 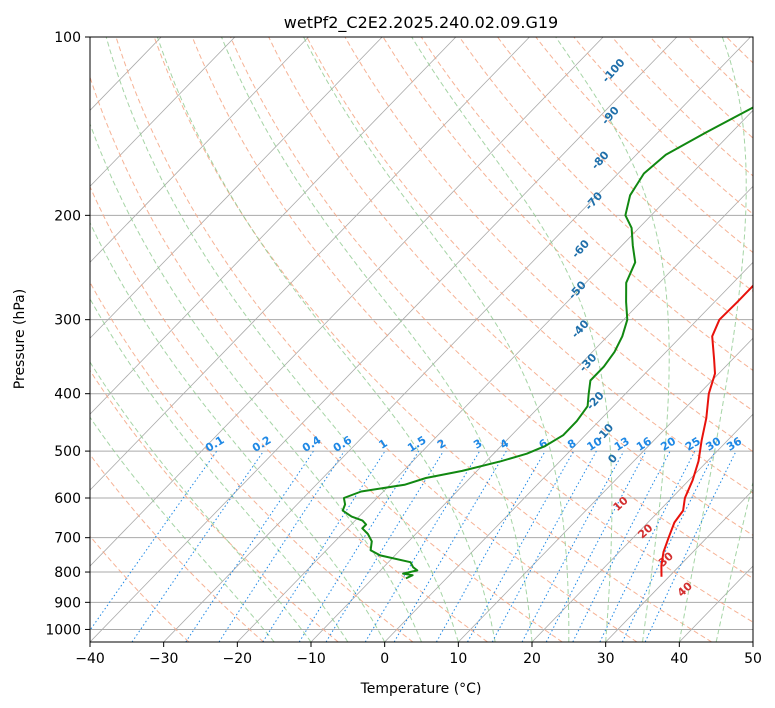 What do you see at coordinates (421, 689) in the screenshot?
I see `x-axis-label: Temperature (°C)` at bounding box center [421, 689].